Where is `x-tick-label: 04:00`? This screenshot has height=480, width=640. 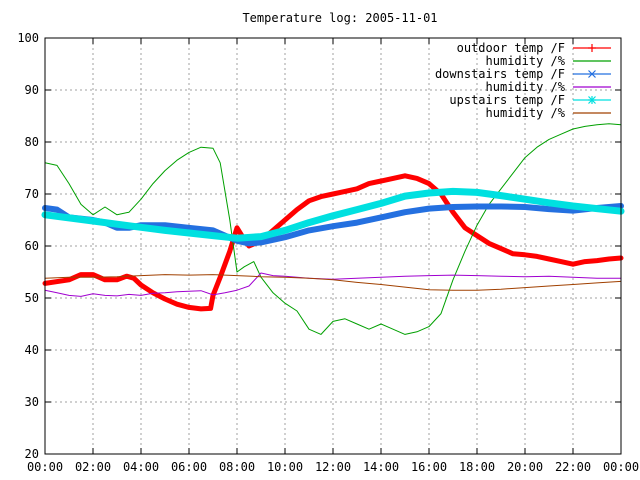
x-tick-label: 04:00 is located at coordinates (141, 467).